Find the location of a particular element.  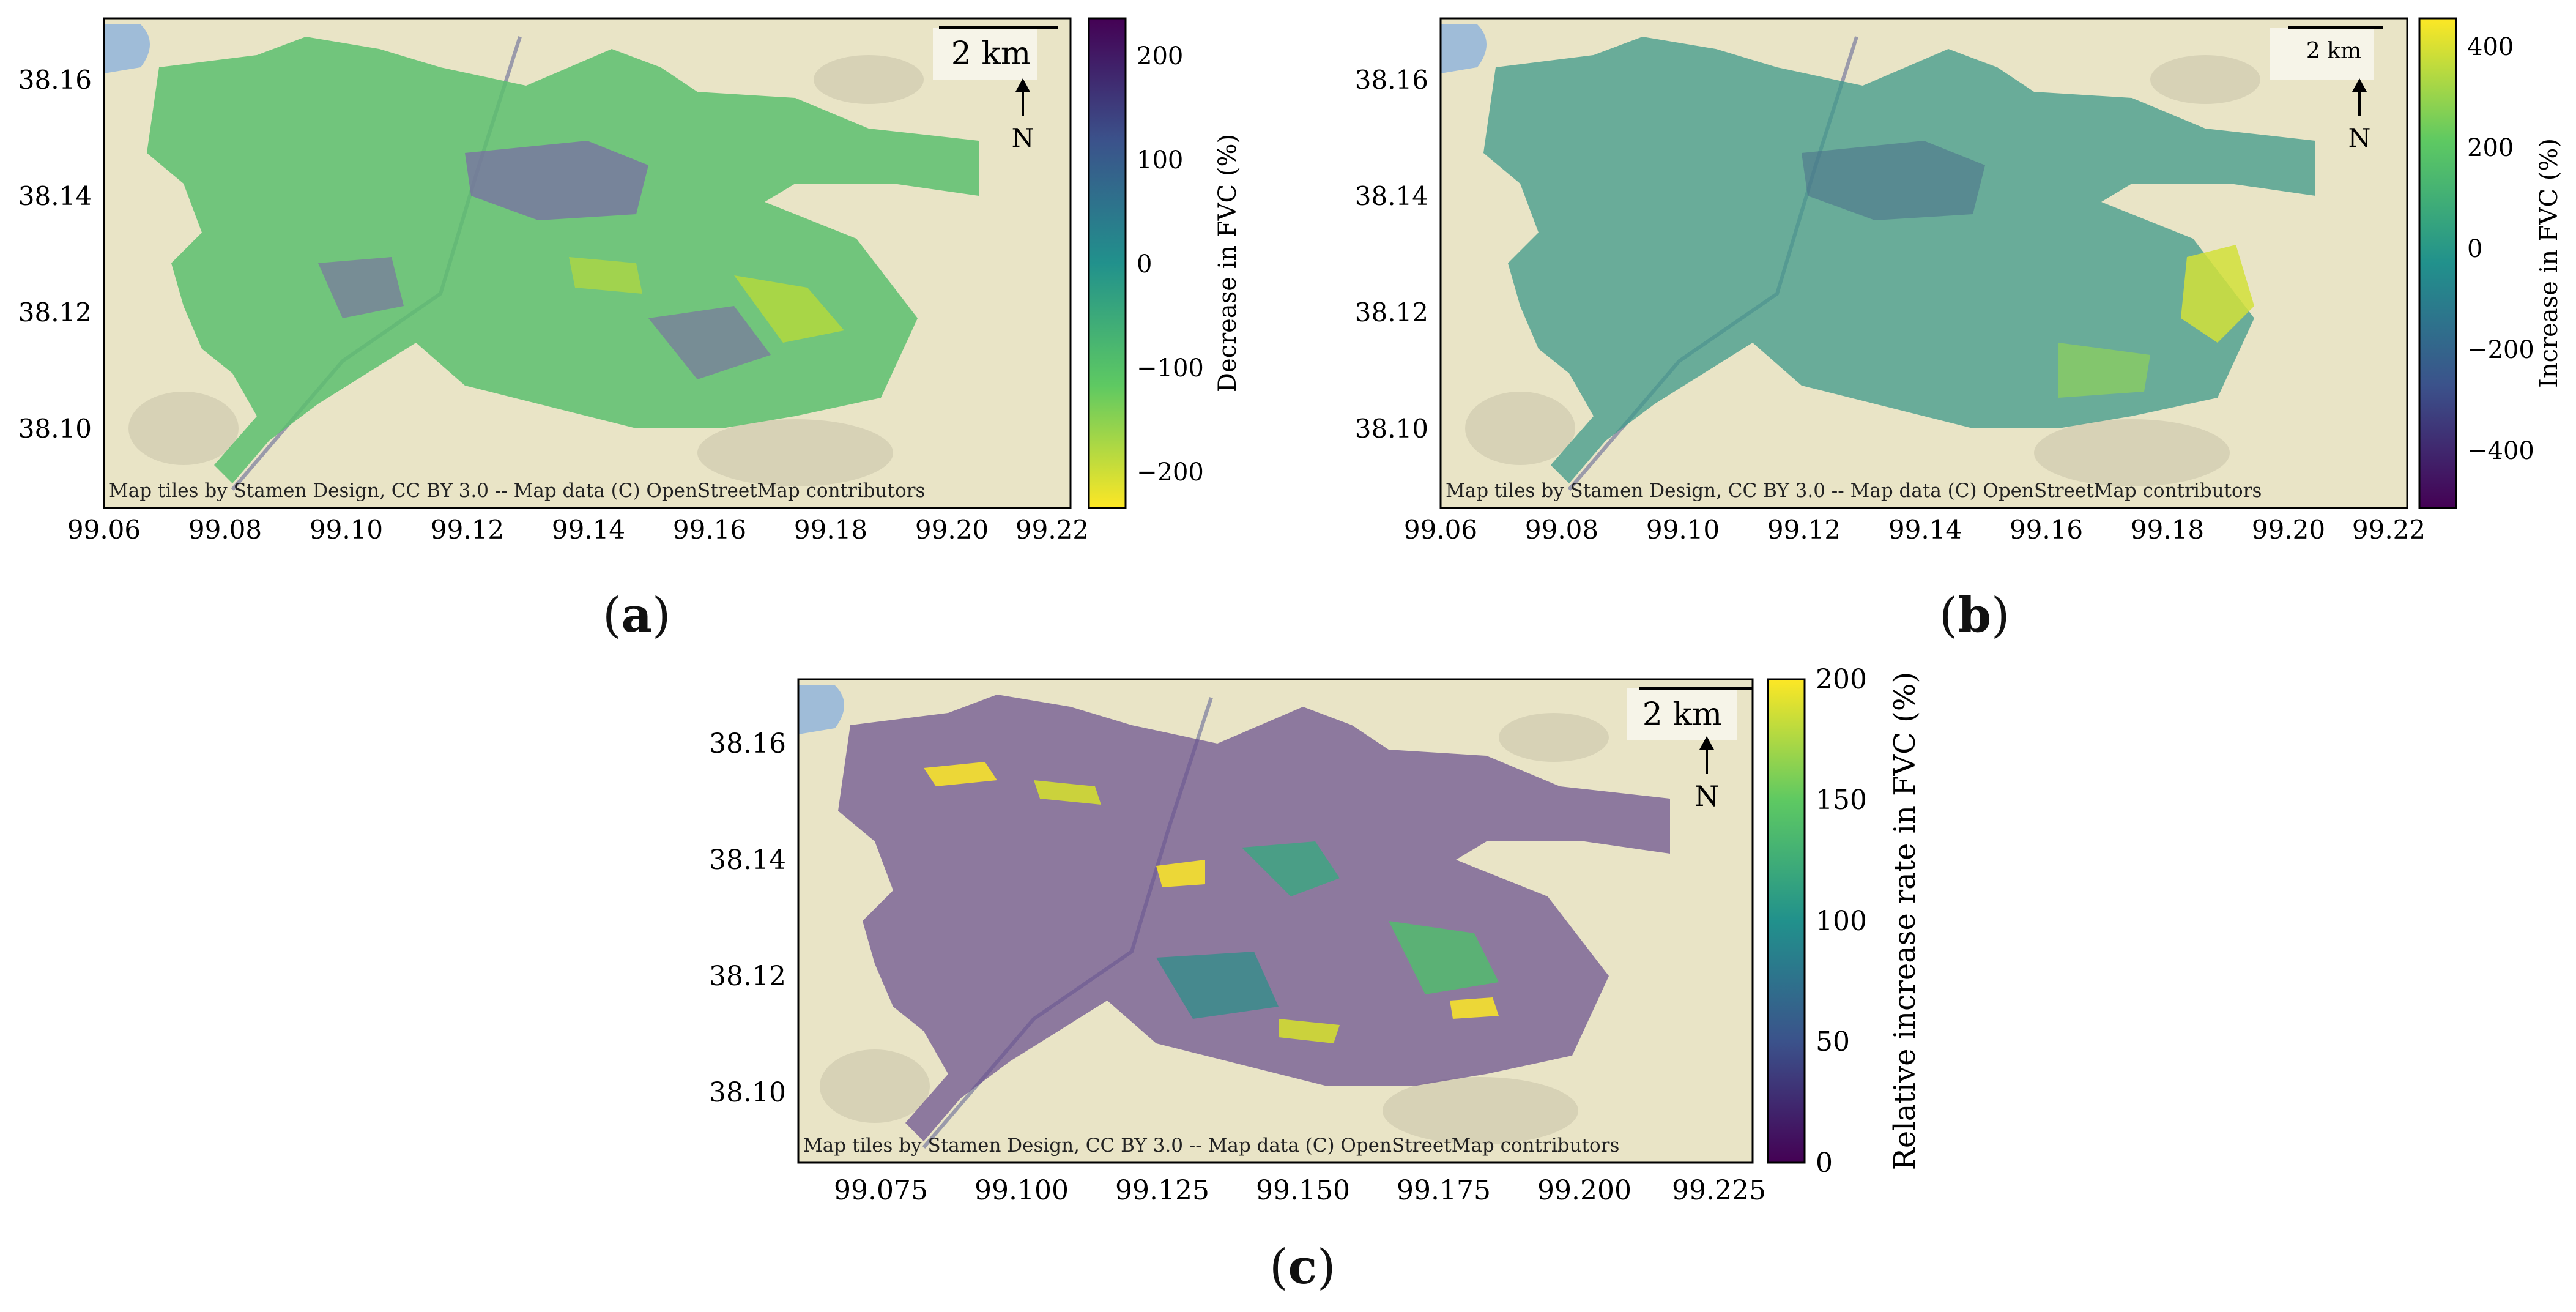

ytick-a-0: 38.16 is located at coordinates (55, 80).